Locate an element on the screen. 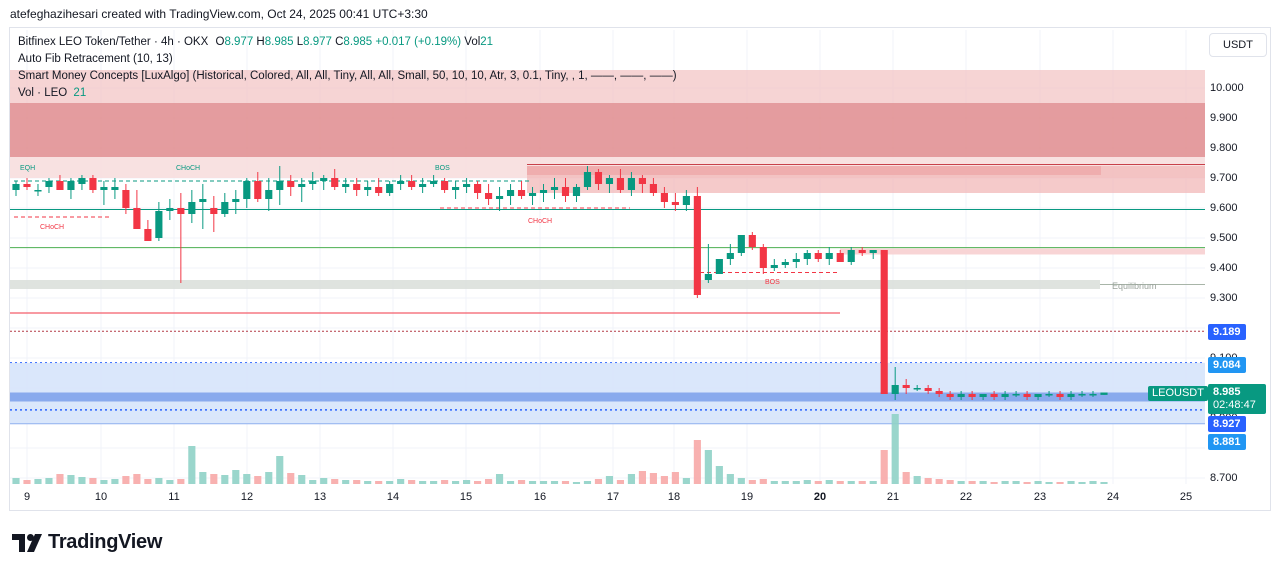  price-axis-label: 9.700 is located at coordinates (1224, 178).